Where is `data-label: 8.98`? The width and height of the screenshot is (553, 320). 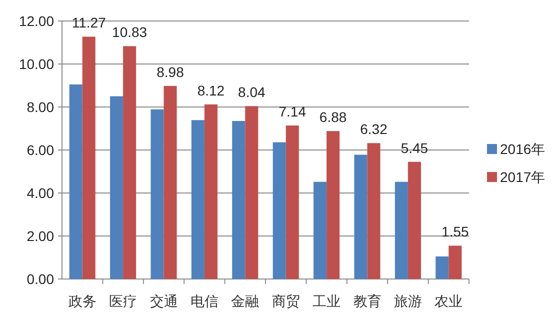
data-label: 8.98 is located at coordinates (170, 72).